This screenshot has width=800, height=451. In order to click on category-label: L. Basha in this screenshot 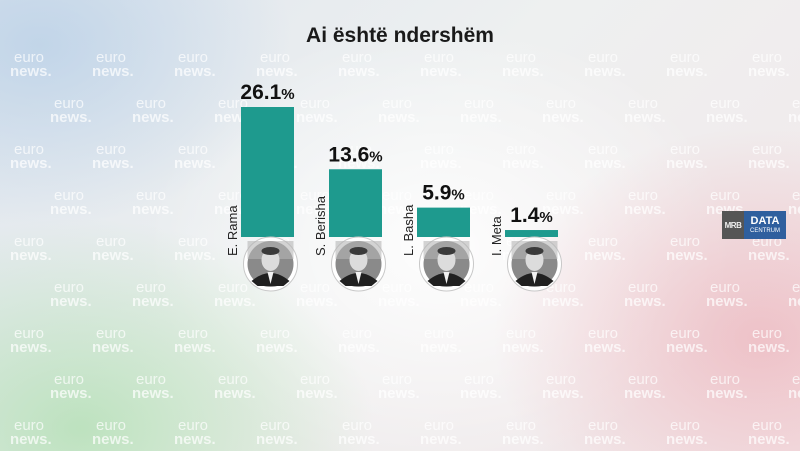, I will do `click(408, 230)`.